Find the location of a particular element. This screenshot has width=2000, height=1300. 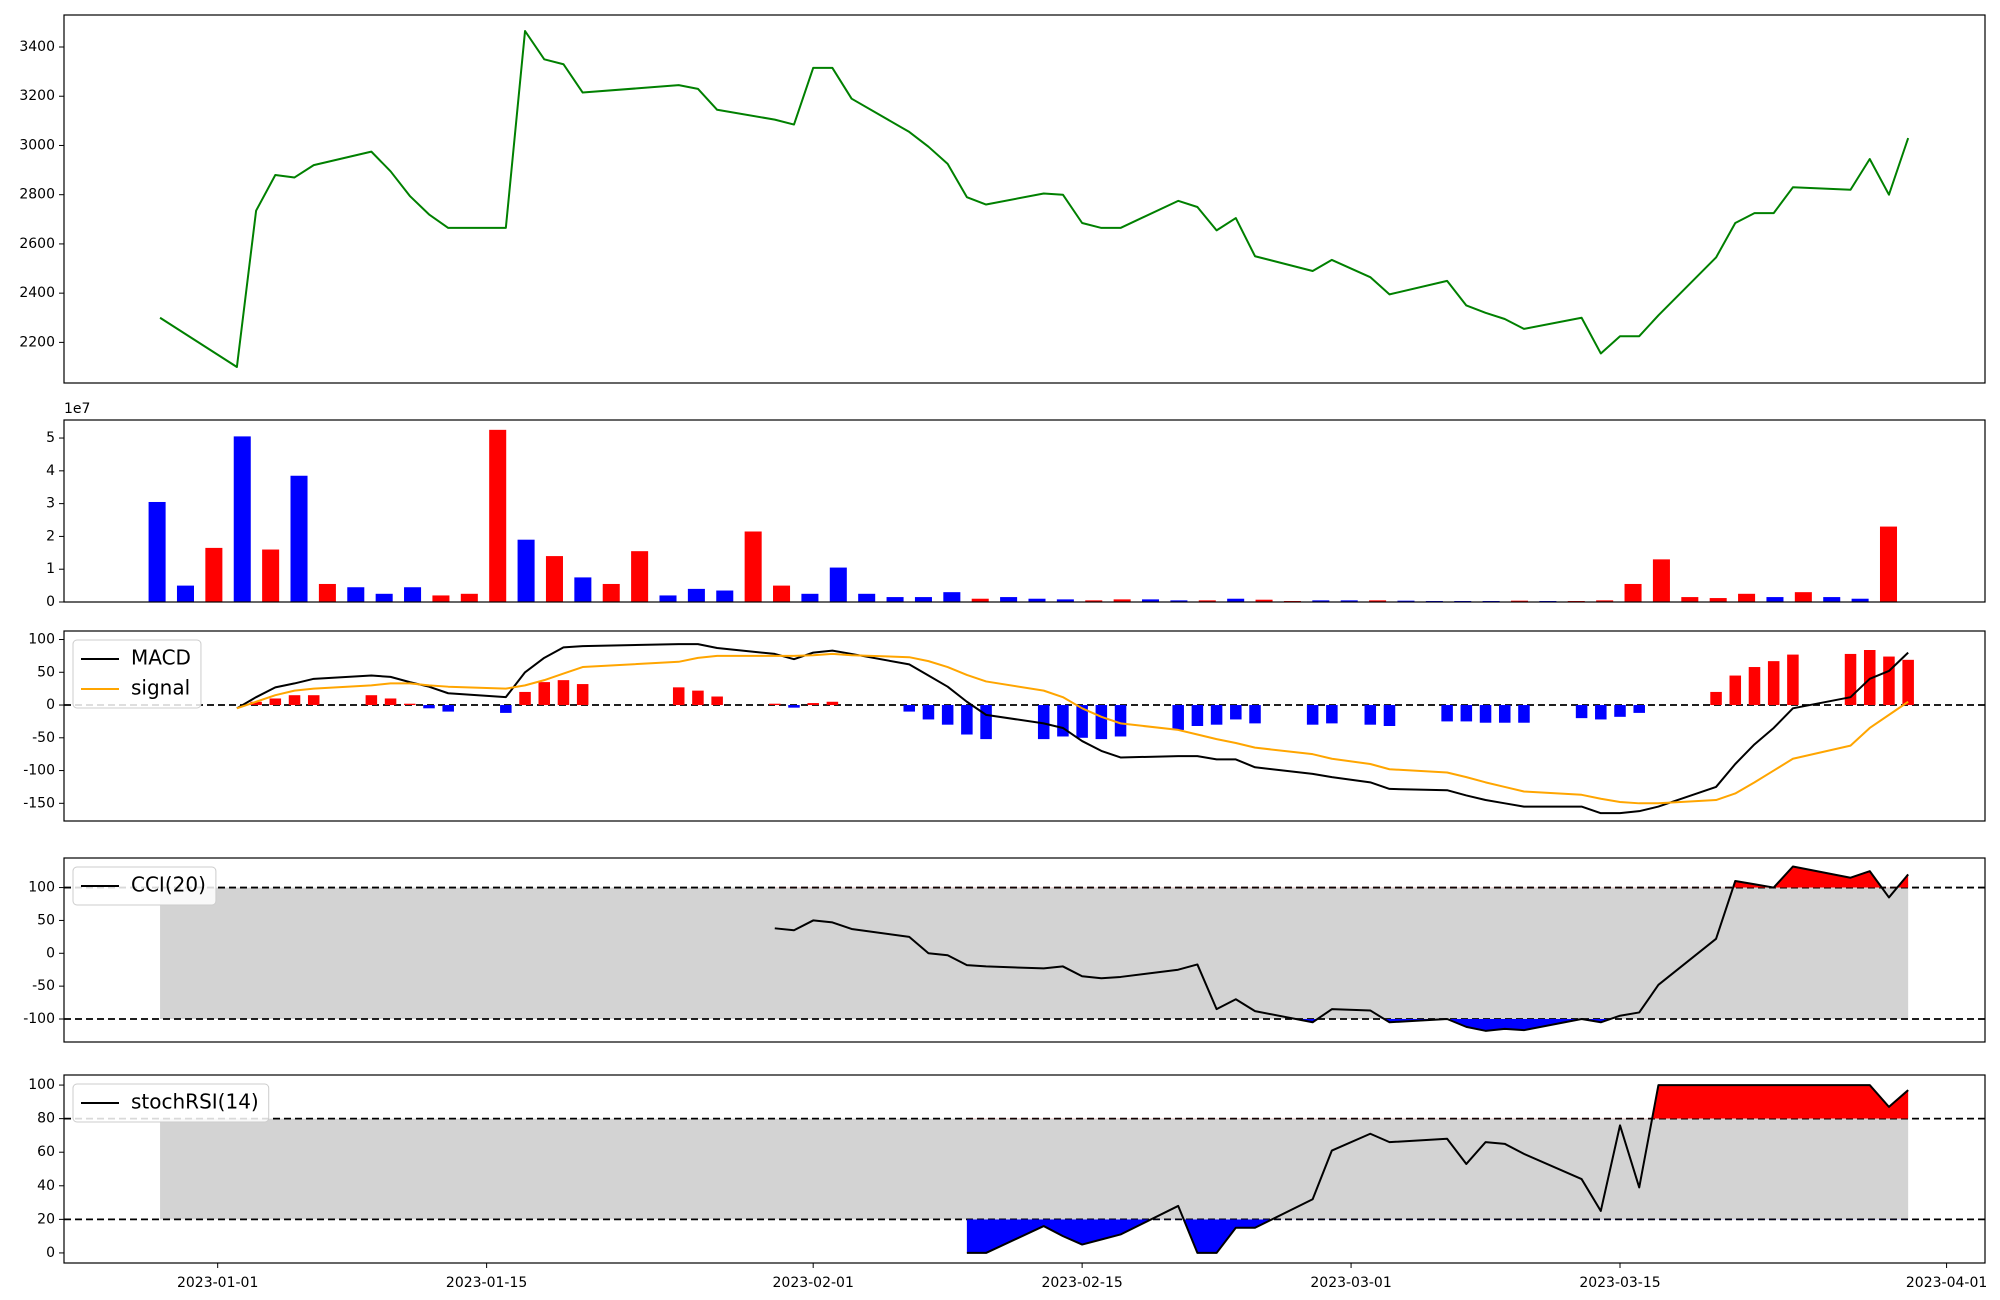

series-line is located at coordinates (1341, 948).